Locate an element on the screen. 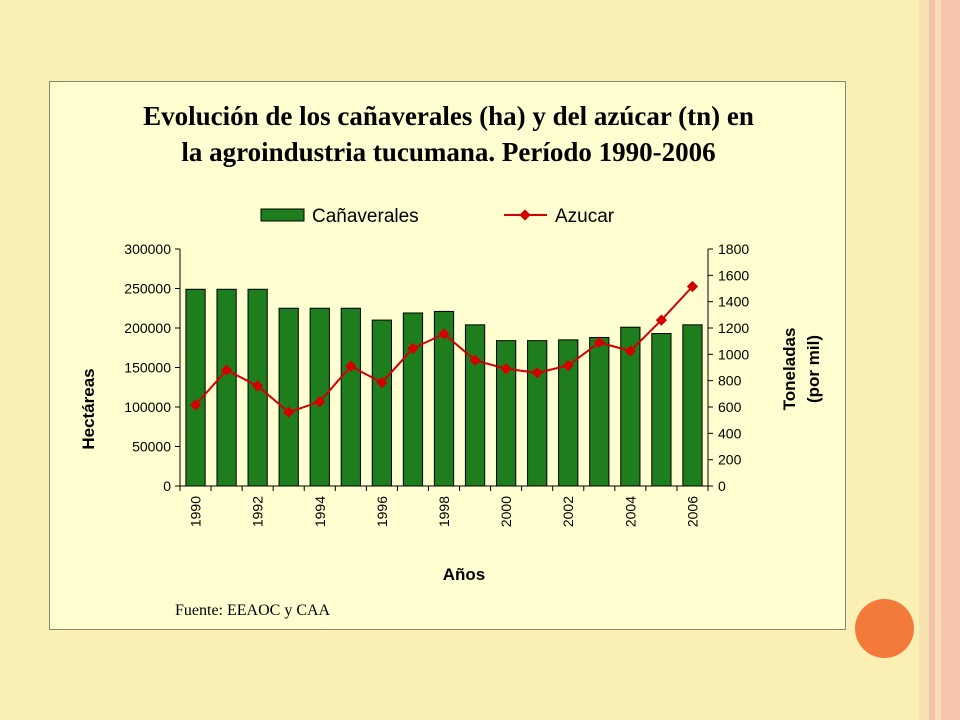 This screenshot has width=960, height=720. marker-azucar-2004 is located at coordinates (630, 351).